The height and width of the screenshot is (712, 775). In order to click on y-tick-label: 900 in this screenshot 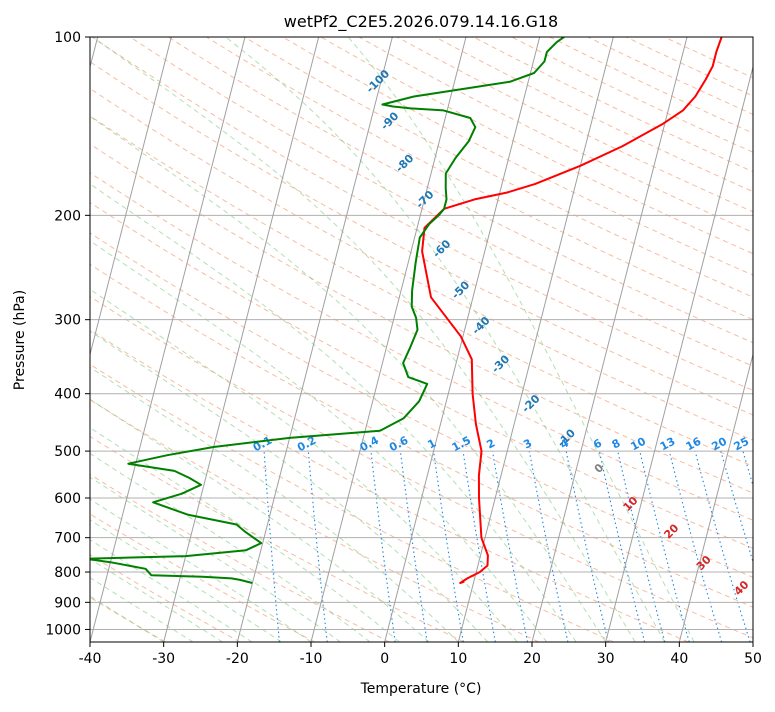, I will do `click(67, 603)`.